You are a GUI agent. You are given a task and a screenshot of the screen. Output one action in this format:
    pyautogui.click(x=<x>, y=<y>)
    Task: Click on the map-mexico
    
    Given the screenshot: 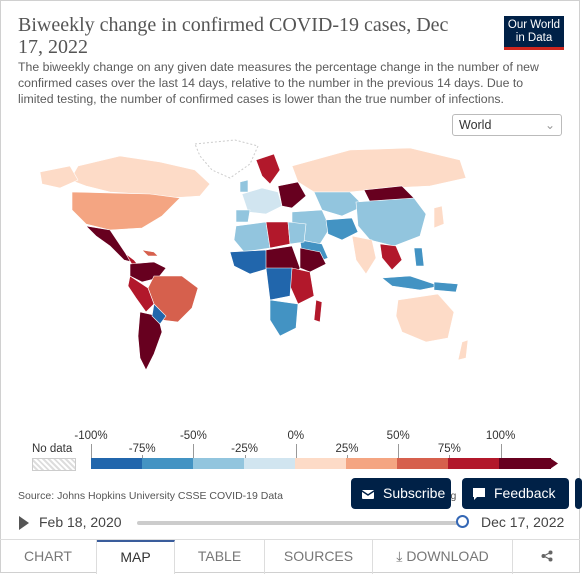 What is the action you would take?
    pyautogui.click(x=109, y=244)
    